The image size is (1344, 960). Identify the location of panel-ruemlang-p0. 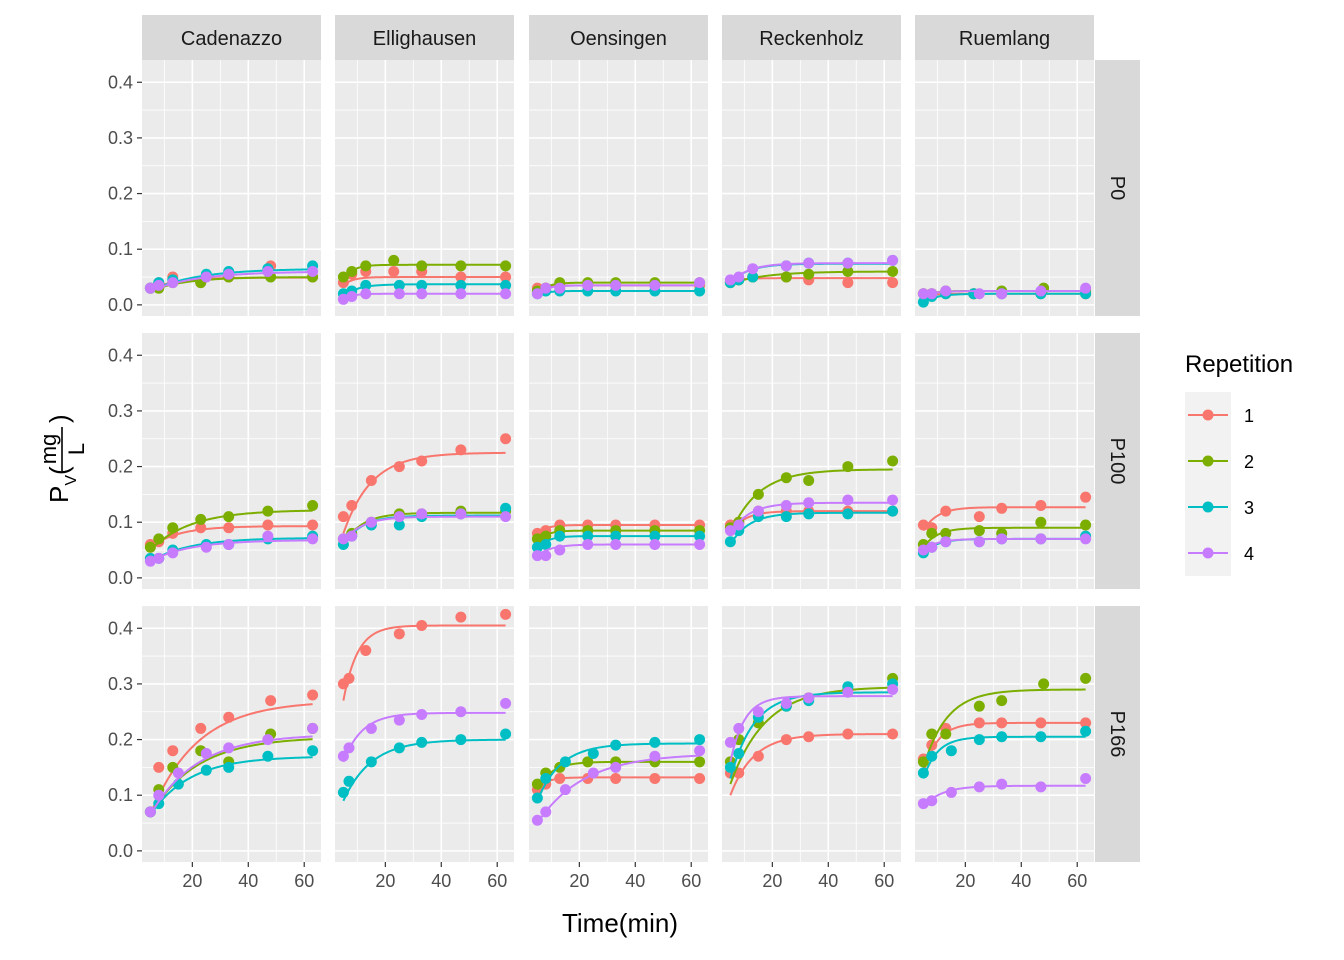
(1004, 188).